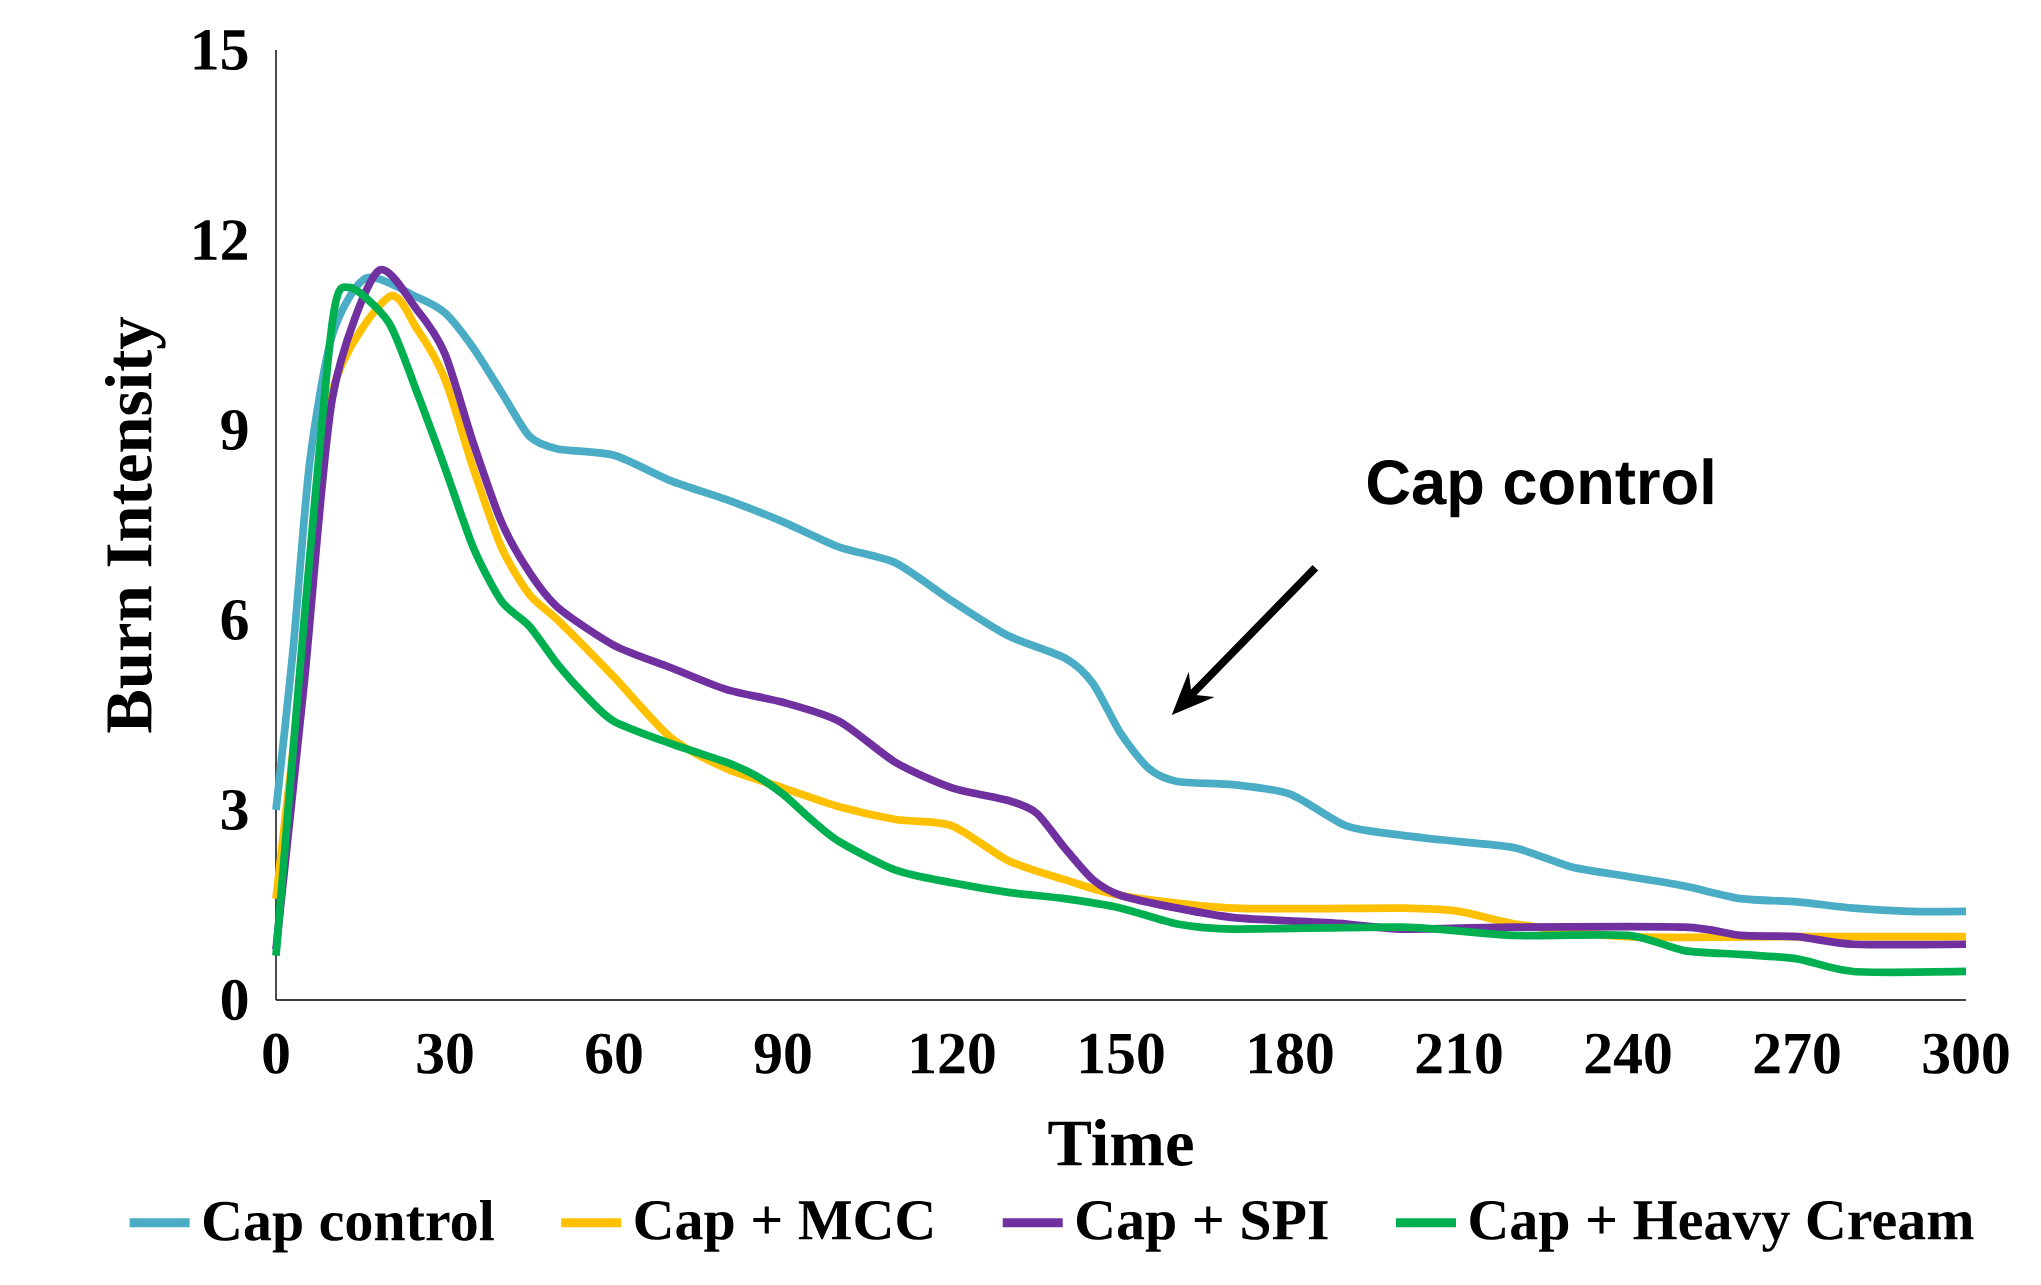  What do you see at coordinates (1966, 1053) in the screenshot?
I see `x-tick-label: 300` at bounding box center [1966, 1053].